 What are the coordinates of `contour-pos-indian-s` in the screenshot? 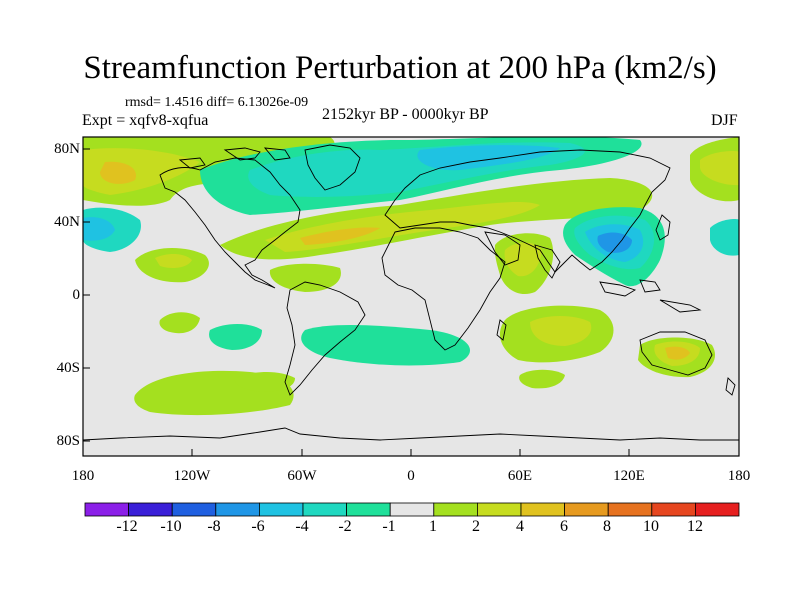 It's located at (542, 379).